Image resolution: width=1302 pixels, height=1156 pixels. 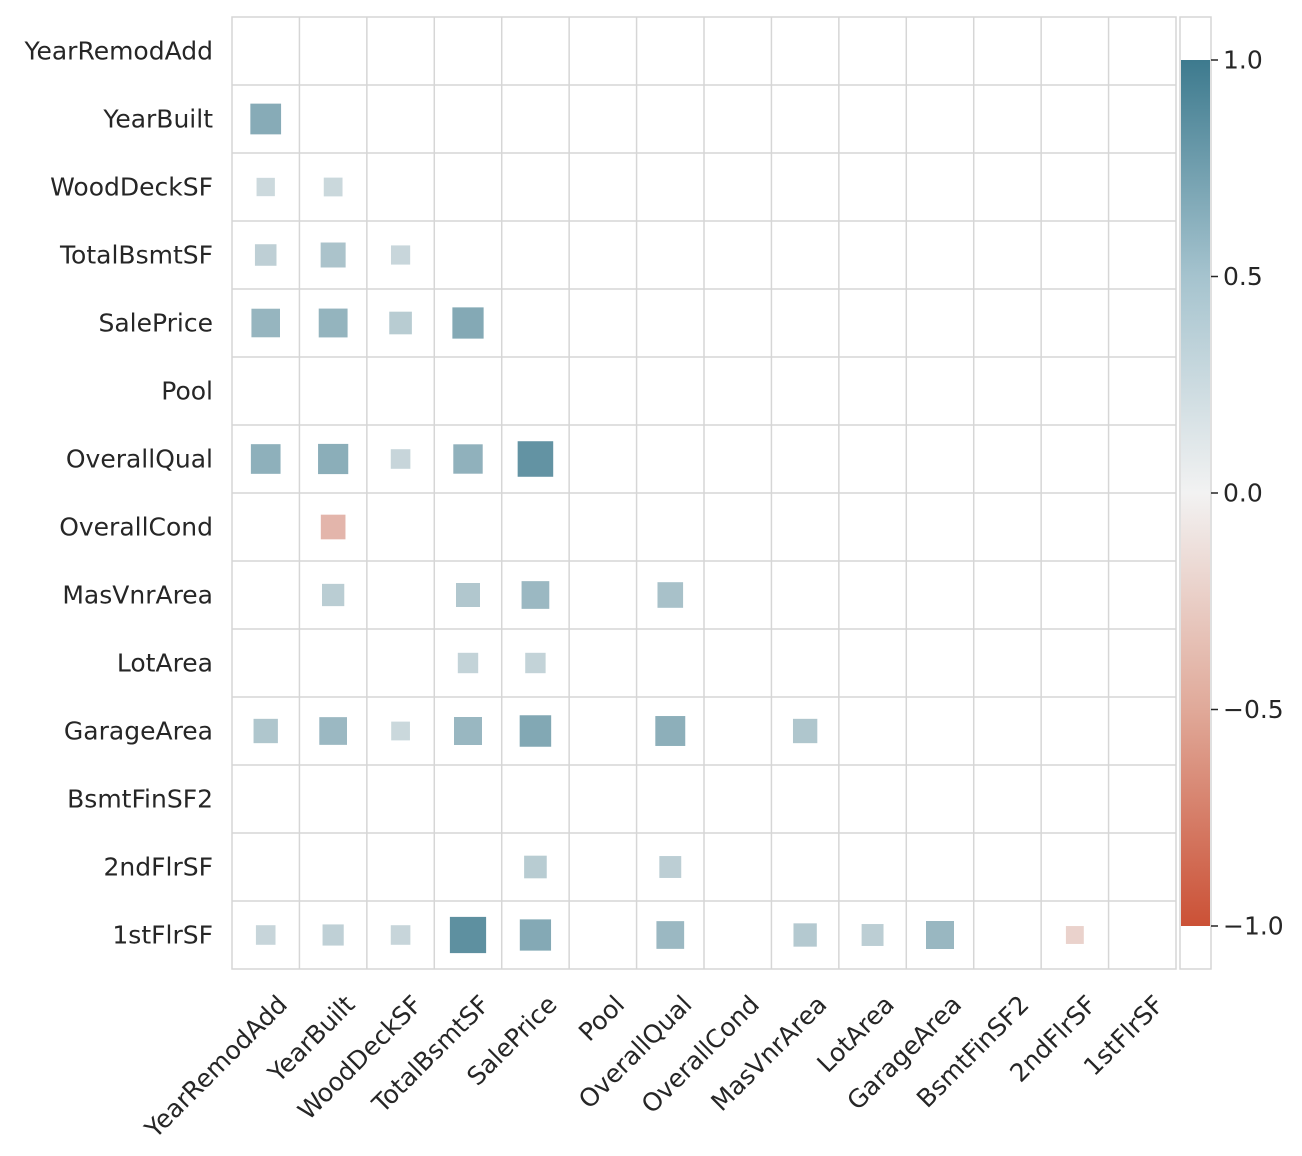 I want to click on colorbar-tick-label: 1.0, so click(x=1243, y=60).